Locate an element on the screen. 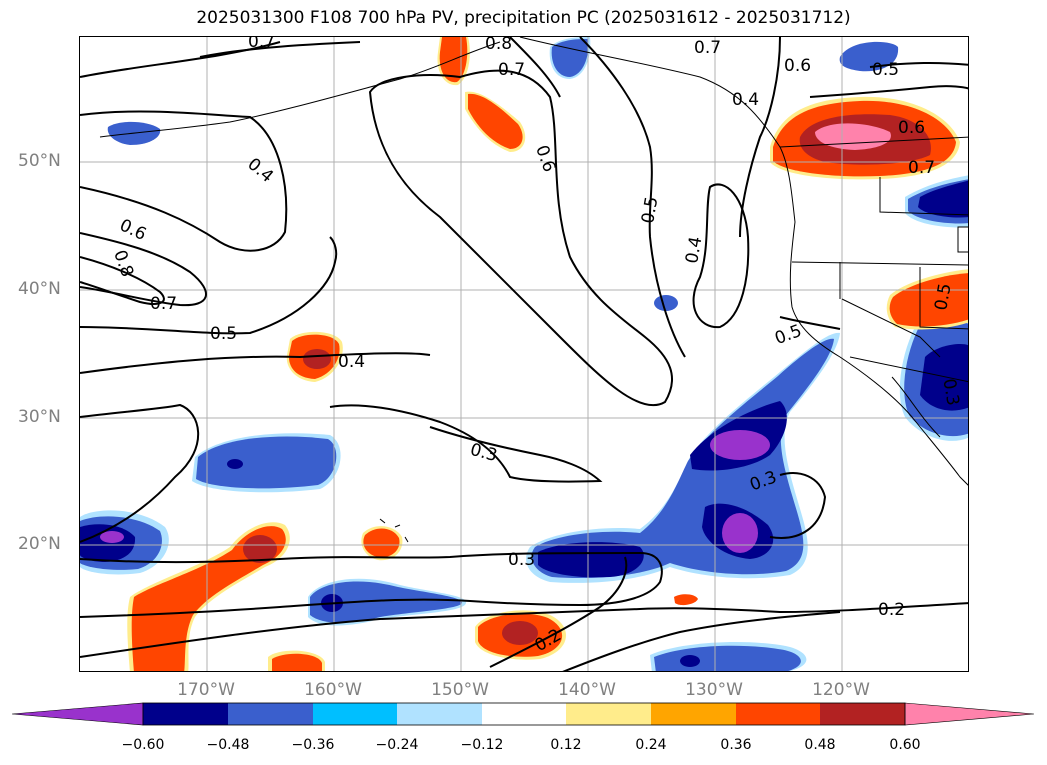 This screenshot has width=1047, height=765. colorbar-tick: −0.60 is located at coordinates (143, 745).